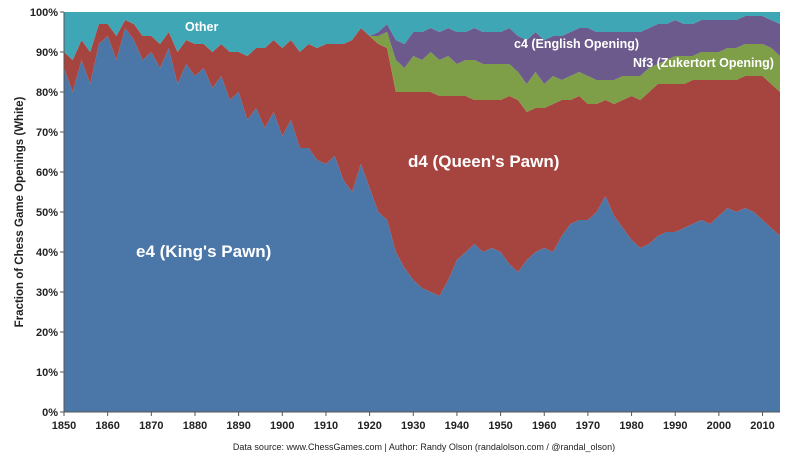  What do you see at coordinates (201, 27) in the screenshot?
I see `label-other: Other` at bounding box center [201, 27].